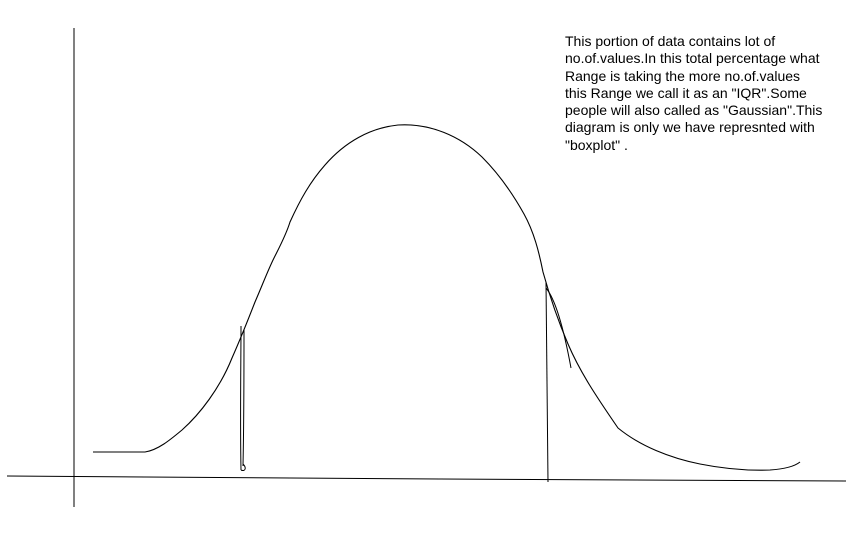  I want to click on annotation-line: diagram is only we have represnted with, so click(690, 127).